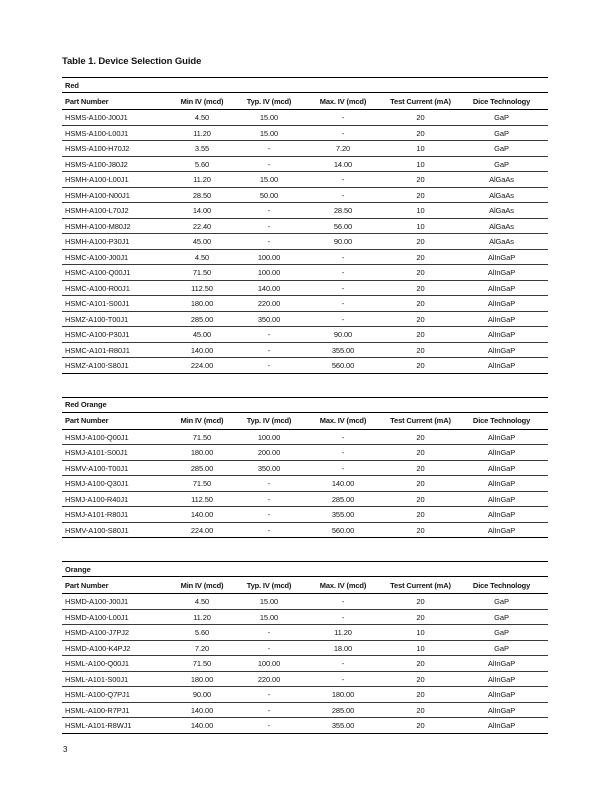  Describe the element at coordinates (305, 85) in the screenshot. I see `section-label-red: Red` at that location.